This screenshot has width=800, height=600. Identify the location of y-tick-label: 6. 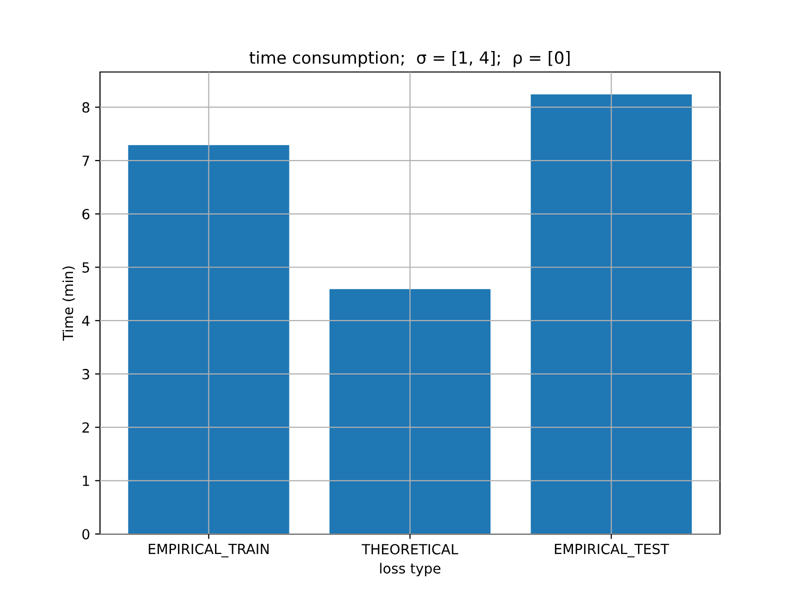
(86, 214).